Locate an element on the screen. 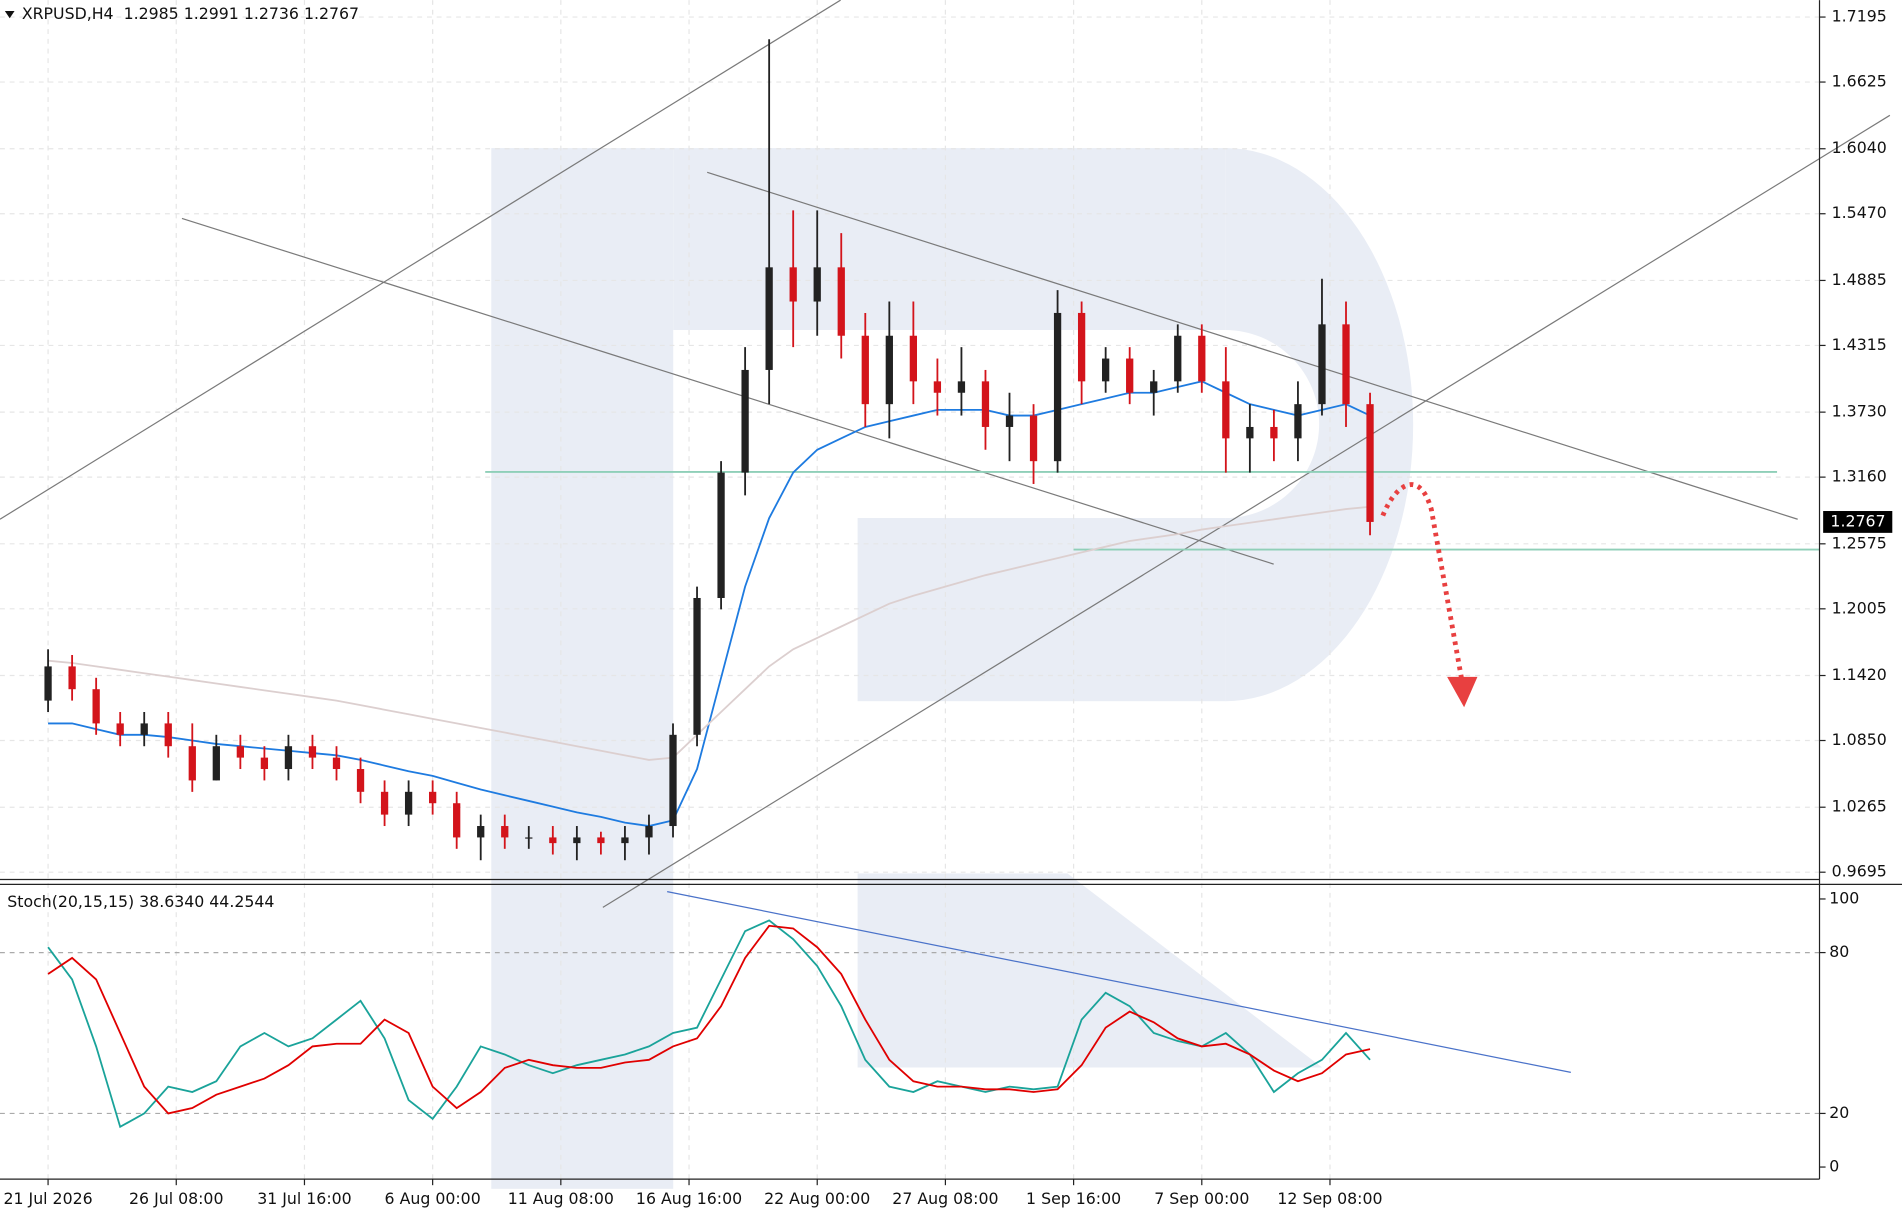 The image size is (1902, 1218). y-tick-label: 1.1420 is located at coordinates (1859, 674).